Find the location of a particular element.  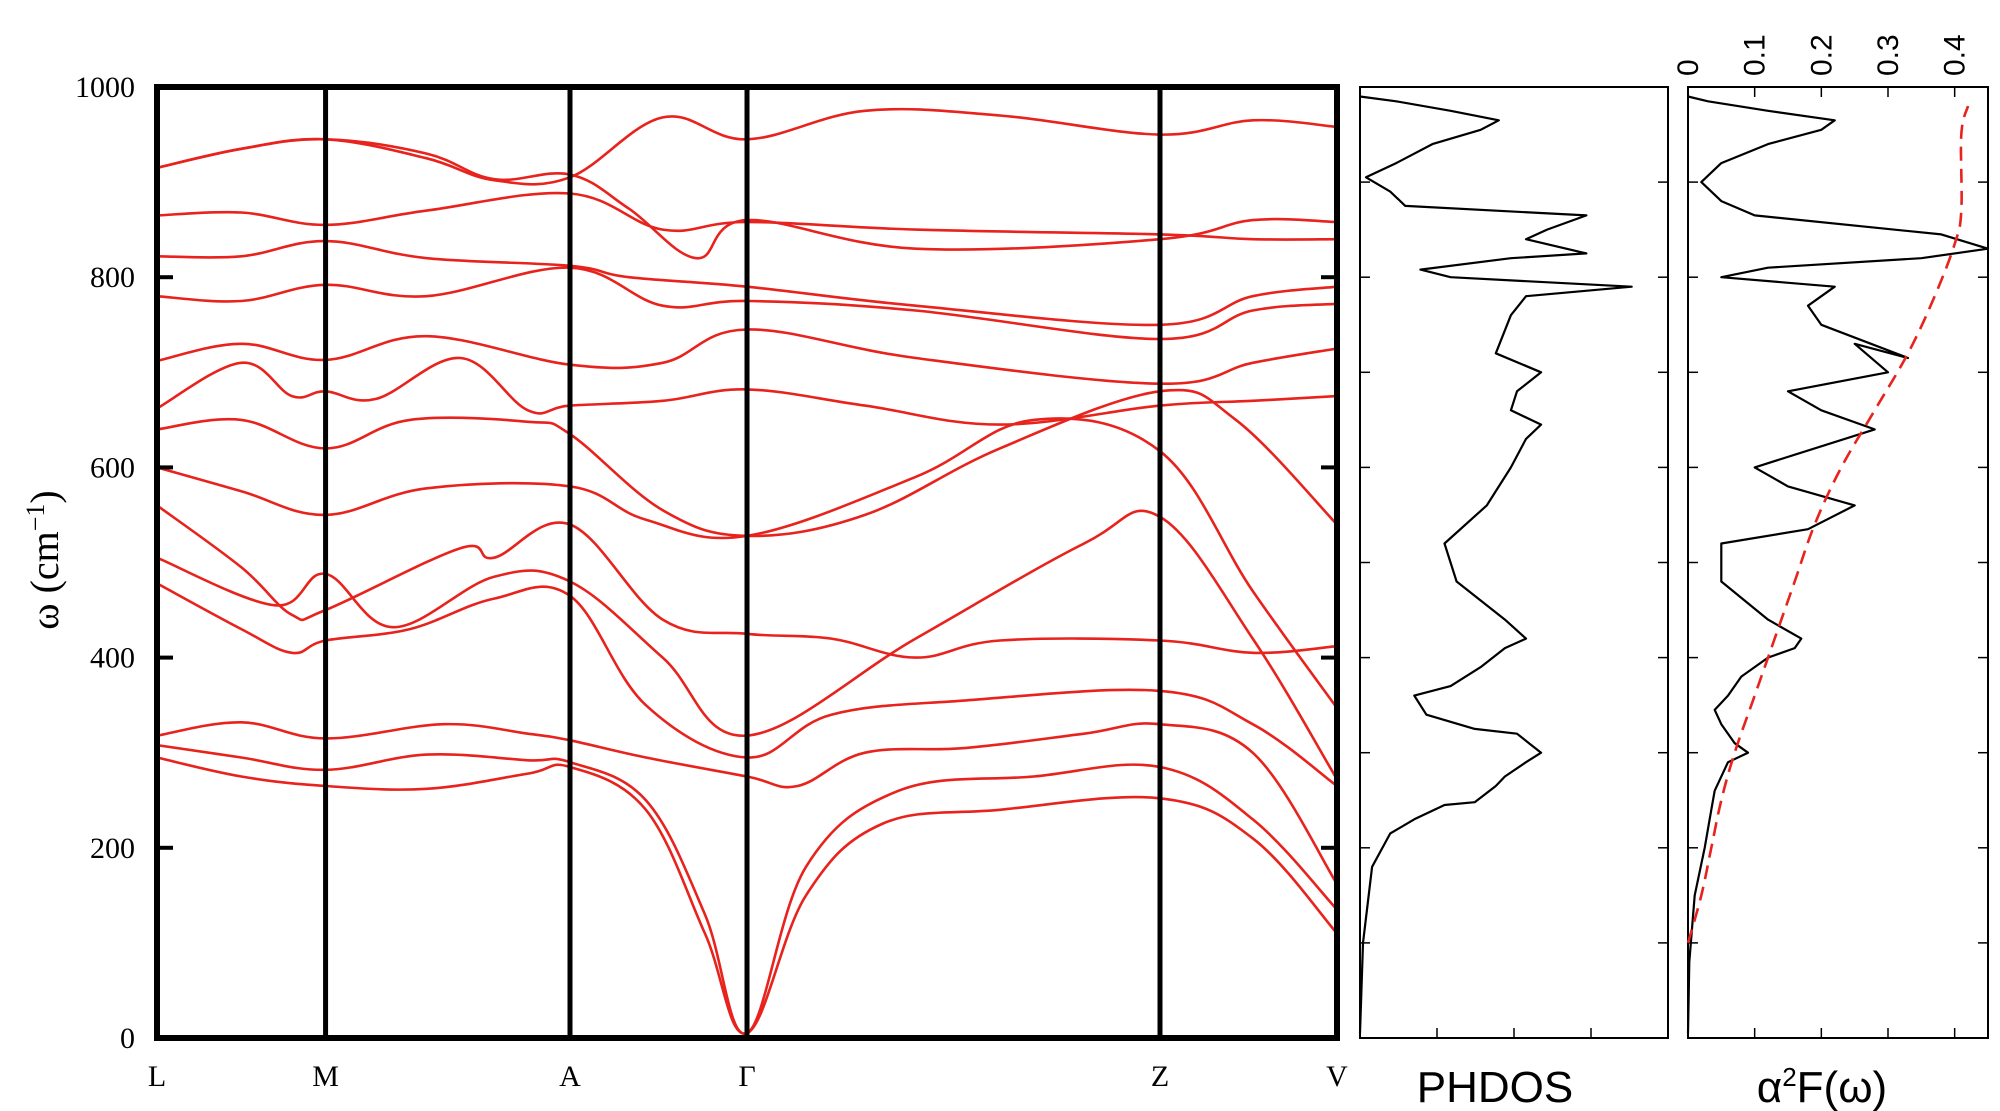

x-tick-label-Γ: Γ is located at coordinates (746, 1076).